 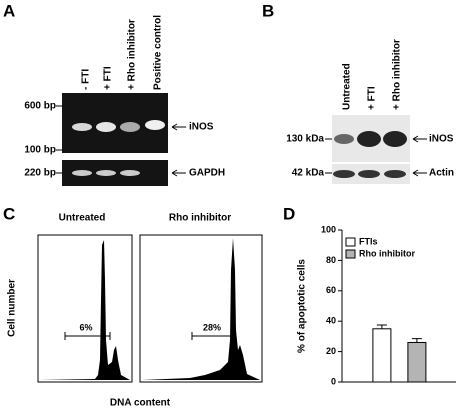 I want to click on axis-title: DNA content, so click(x=140, y=403).